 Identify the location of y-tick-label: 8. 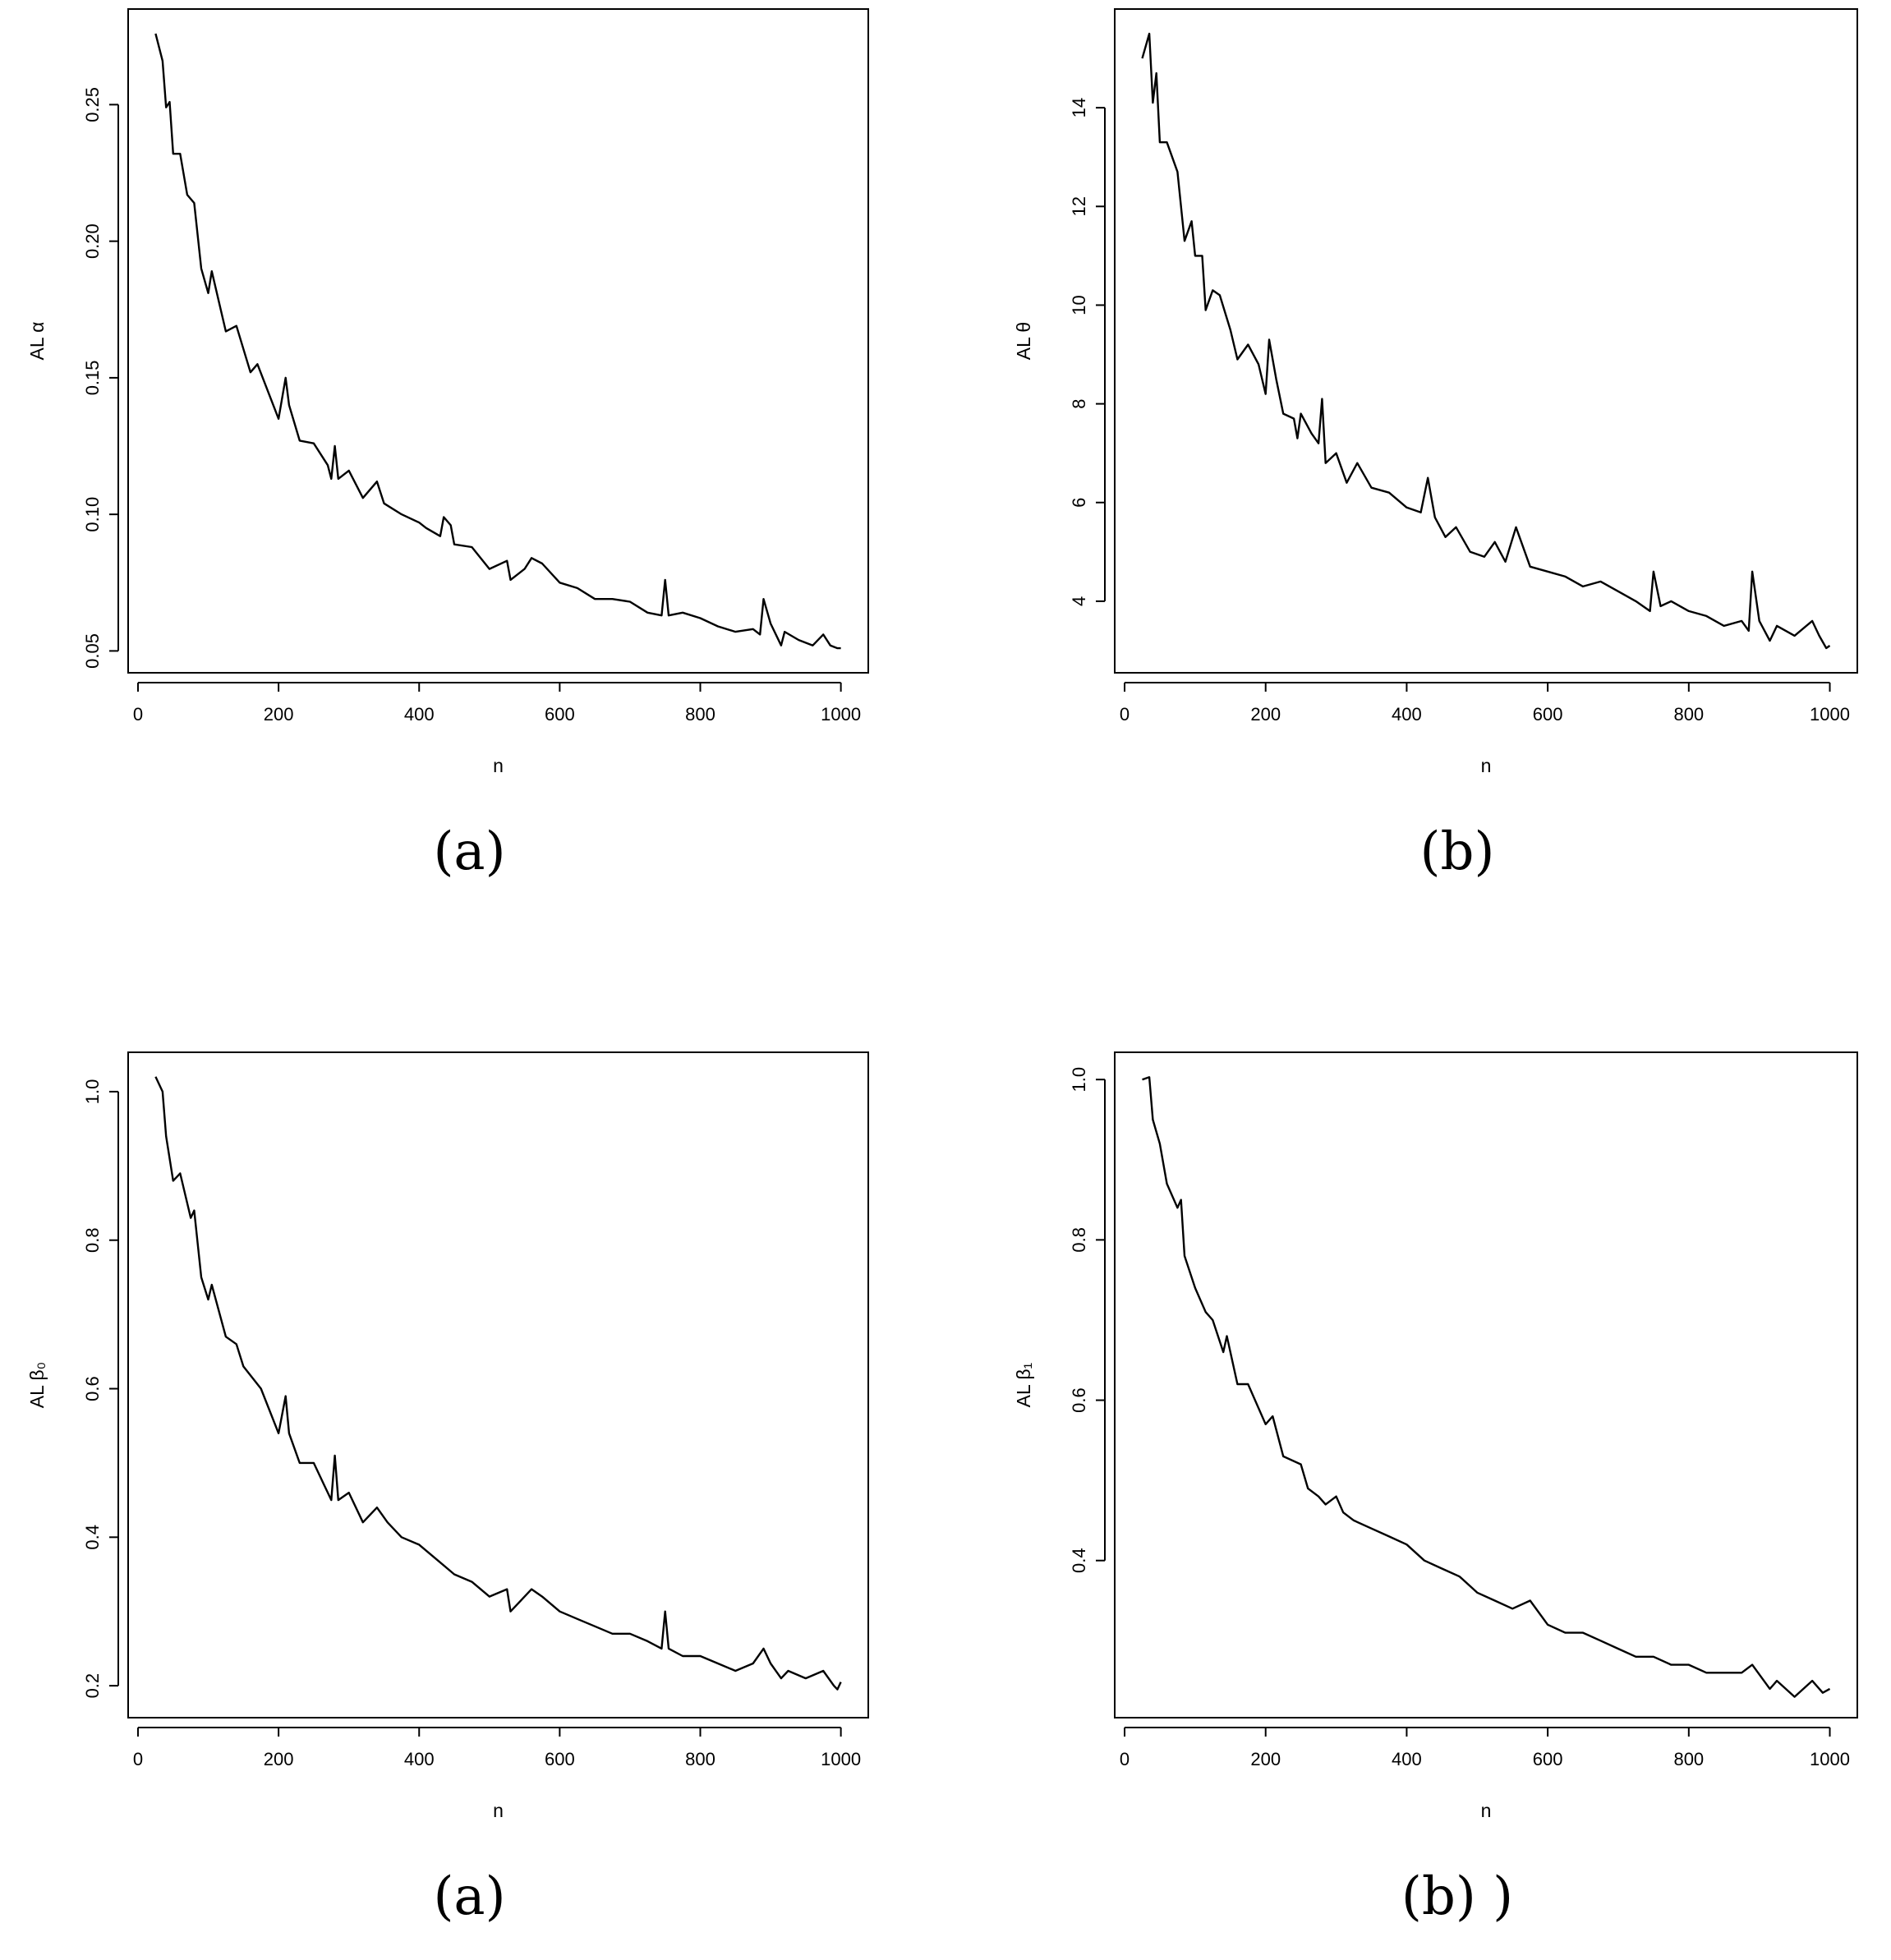
(1079, 403).